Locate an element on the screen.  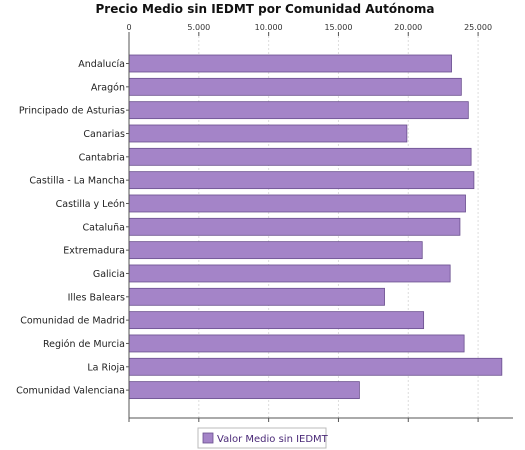
category-label: Principado de Asturias is located at coordinates (72, 111).